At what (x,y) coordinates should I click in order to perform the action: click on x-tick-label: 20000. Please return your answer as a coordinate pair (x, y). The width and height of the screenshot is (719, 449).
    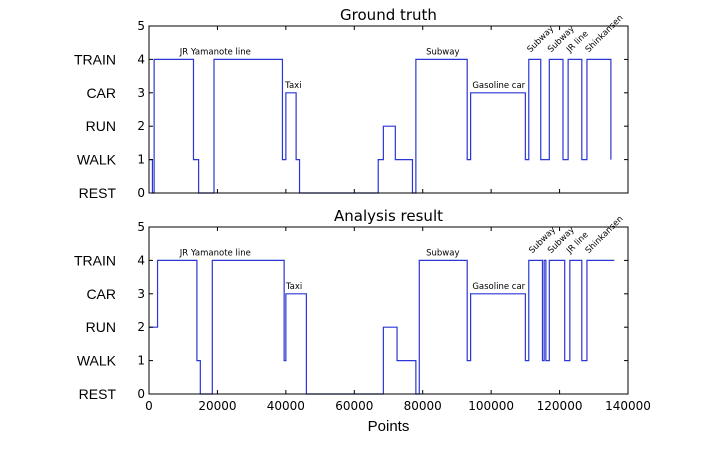
    Looking at the image, I should click on (217, 406).